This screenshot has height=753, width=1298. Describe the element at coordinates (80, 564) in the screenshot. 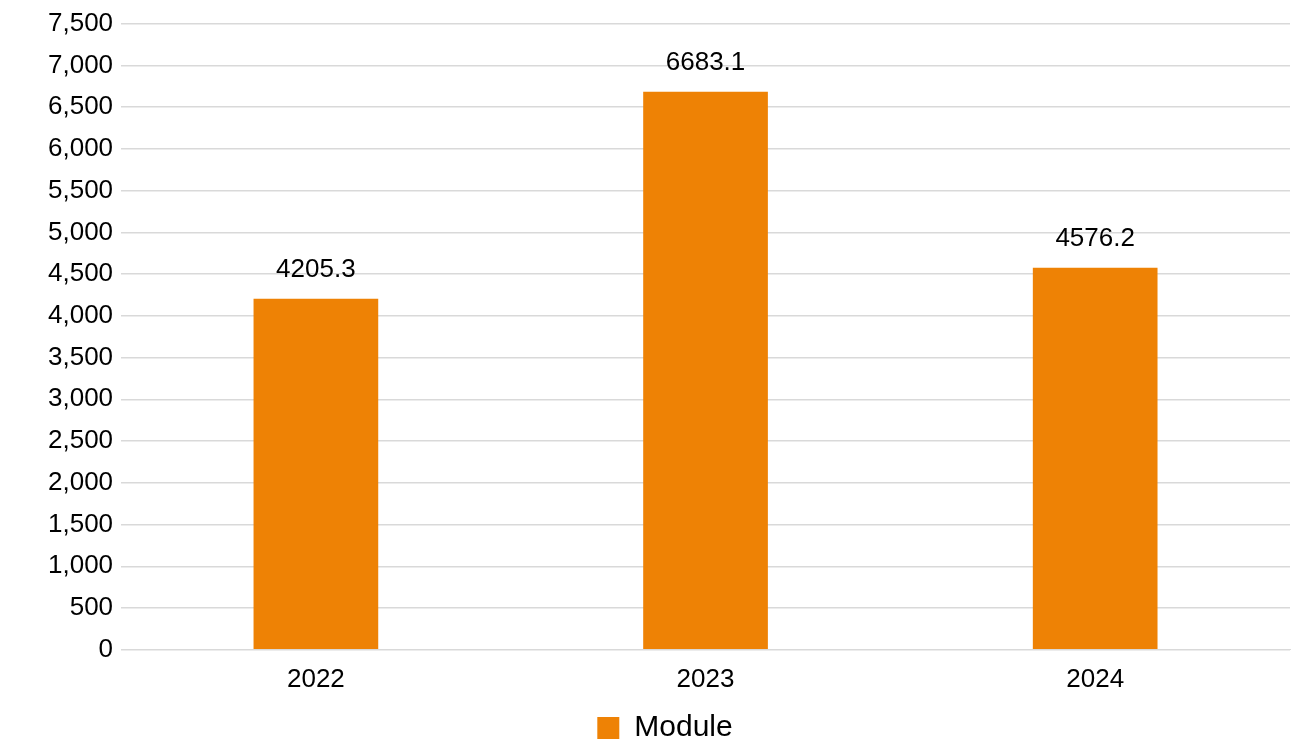

I see `y-tick-label: 1,000` at that location.